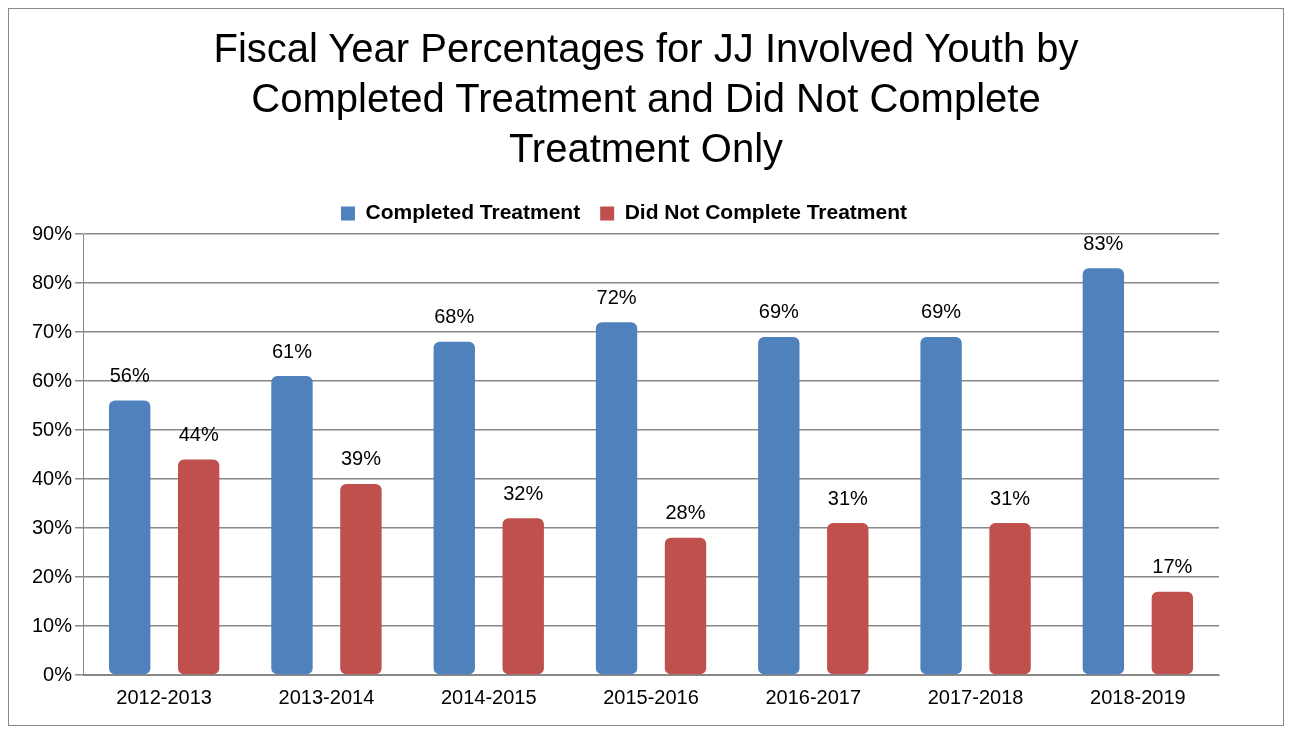 The image size is (1294, 736). Describe the element at coordinates (326, 696) in the screenshot. I see `x-tick-label: 2013-2014` at that location.